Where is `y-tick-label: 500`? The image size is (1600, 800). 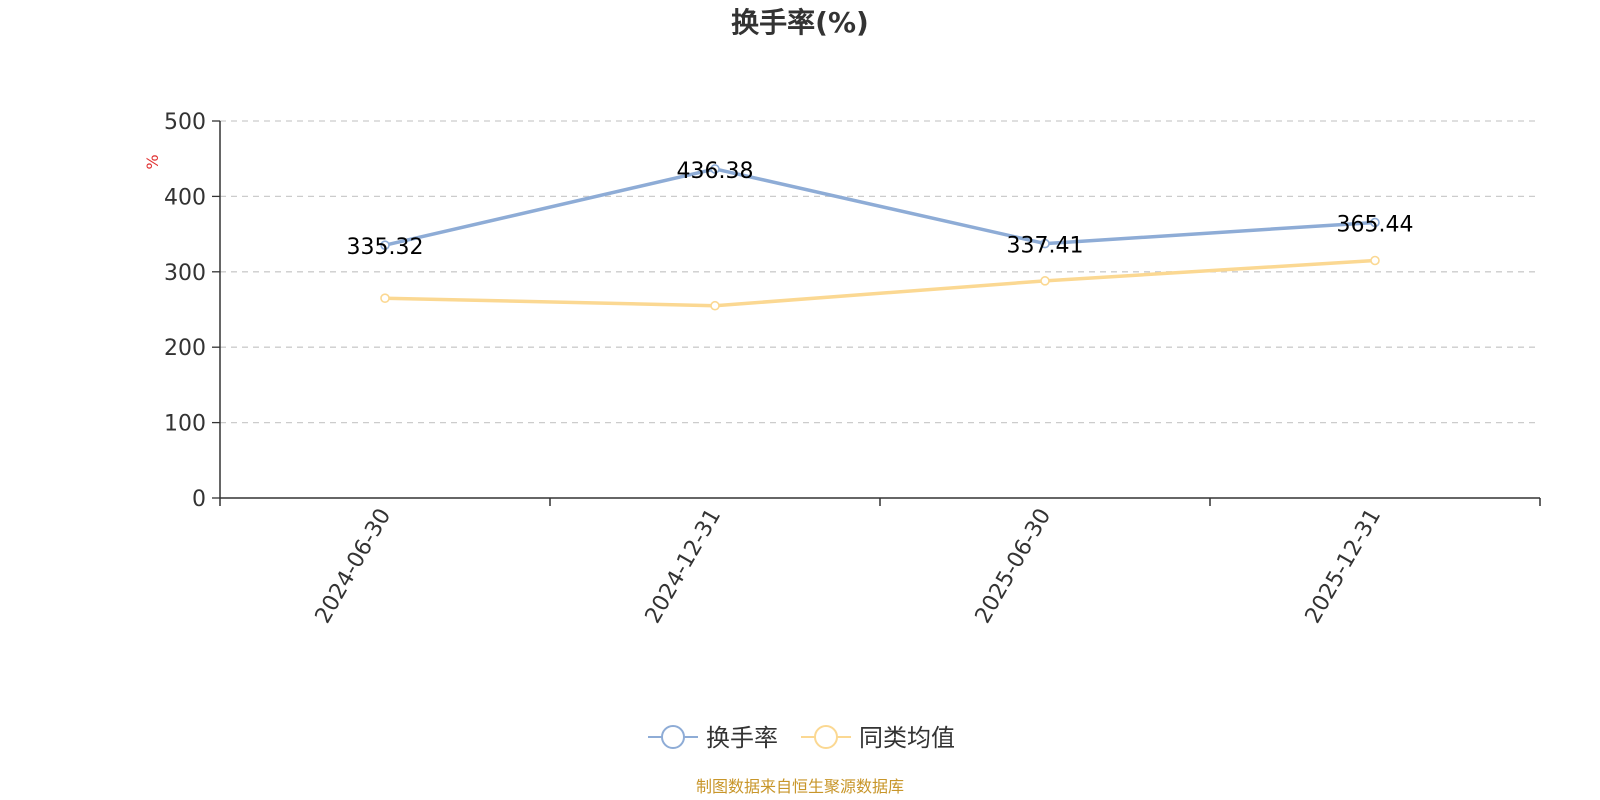
y-tick-label: 500 is located at coordinates (185, 122).